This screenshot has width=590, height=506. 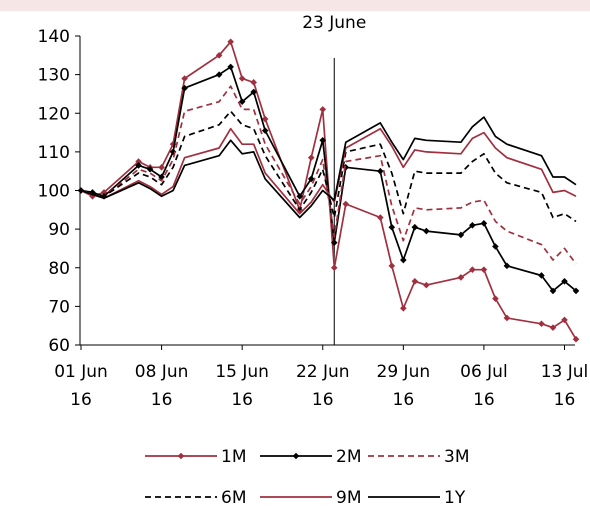 I want to click on y-tick-label: 140, so click(x=54, y=37).